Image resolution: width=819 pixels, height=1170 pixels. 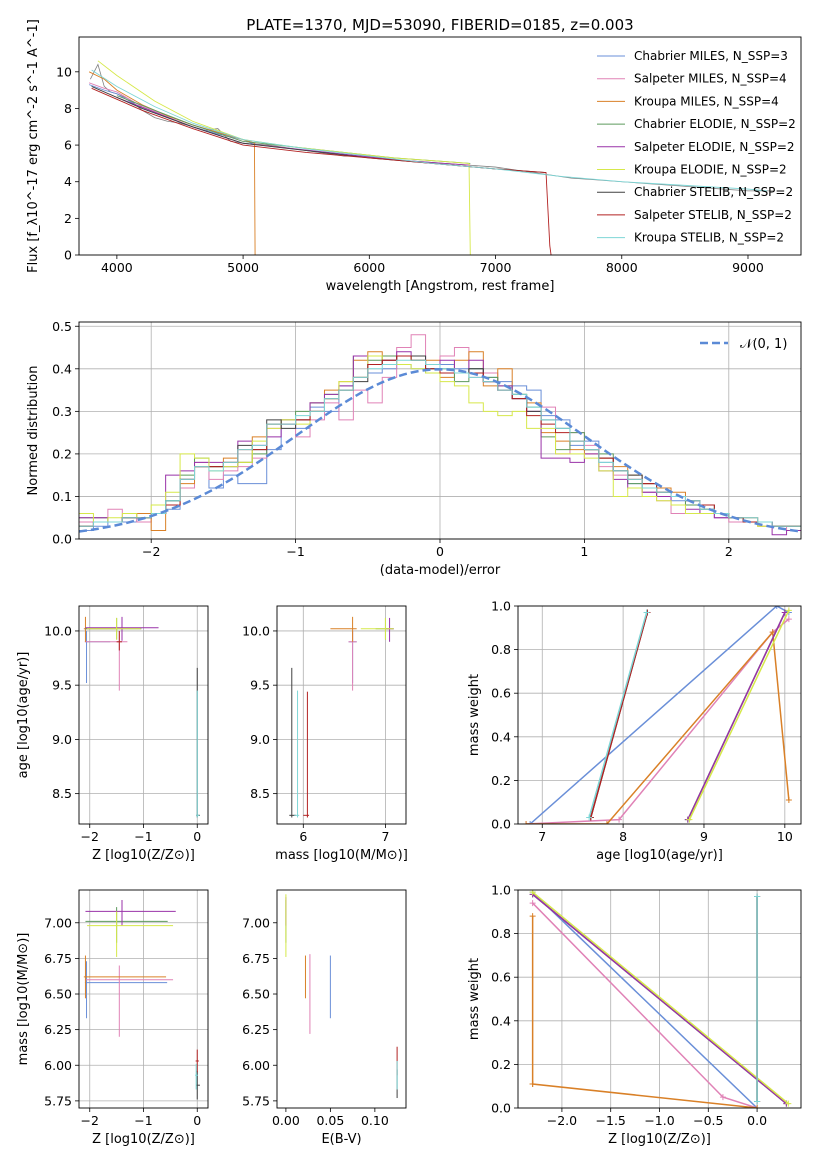 I want to click on x-tick-label: 5000, so click(x=243, y=267).